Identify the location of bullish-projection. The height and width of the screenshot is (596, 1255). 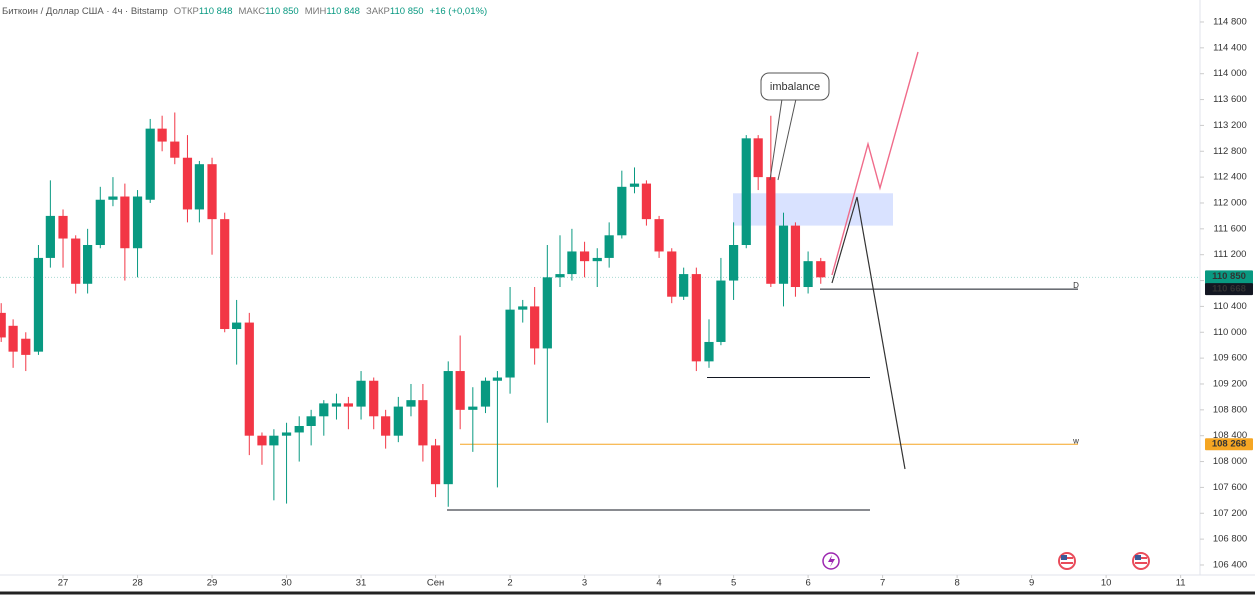
(875, 163).